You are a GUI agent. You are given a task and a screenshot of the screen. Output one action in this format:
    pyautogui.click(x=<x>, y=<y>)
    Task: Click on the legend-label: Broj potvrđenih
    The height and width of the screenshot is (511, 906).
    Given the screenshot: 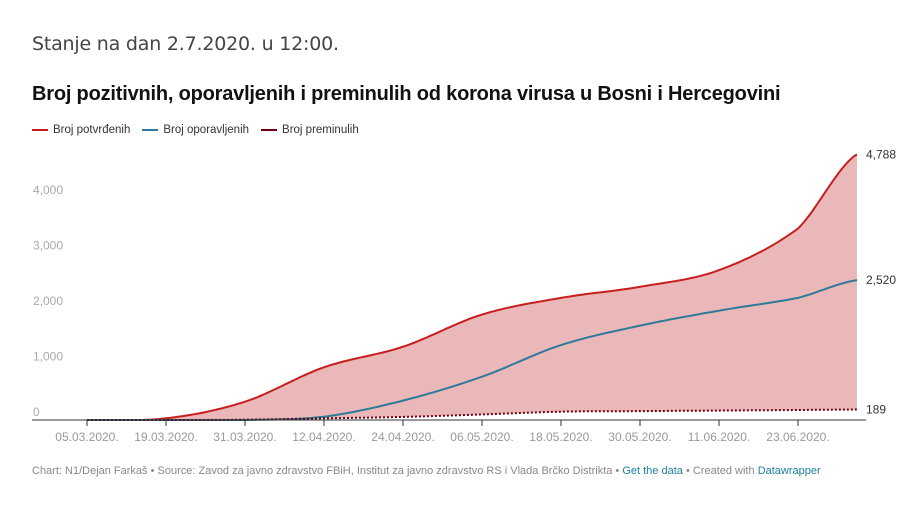 What is the action you would take?
    pyautogui.click(x=92, y=130)
    